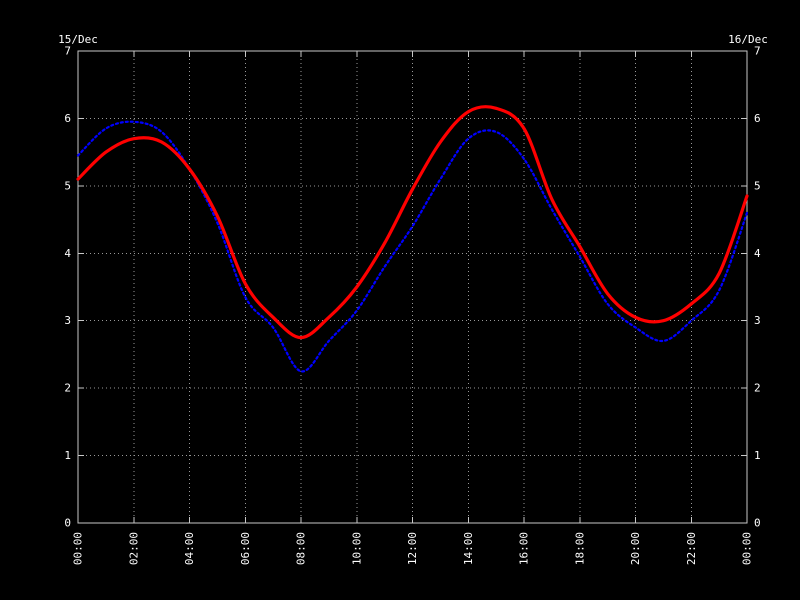 This screenshot has width=800, height=600. What do you see at coordinates (245, 548) in the screenshot?
I see `x-tick-label: 06:00` at bounding box center [245, 548].